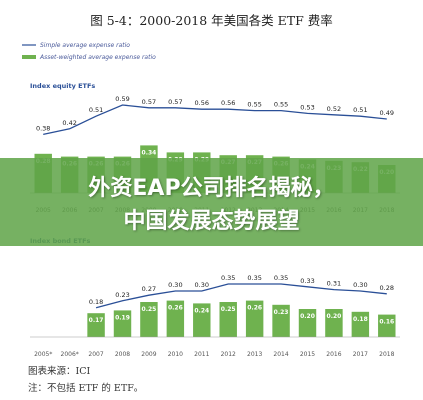  Describe the element at coordinates (387, 113) in the screenshot. I see `equity-line-label: 0.49` at that location.